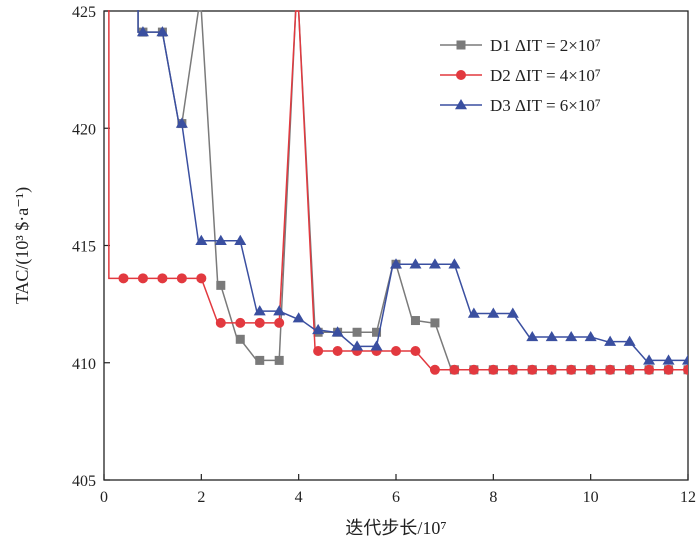  I want to click on legend-label: D2 ΔIT = 4×10⁷, so click(545, 75).